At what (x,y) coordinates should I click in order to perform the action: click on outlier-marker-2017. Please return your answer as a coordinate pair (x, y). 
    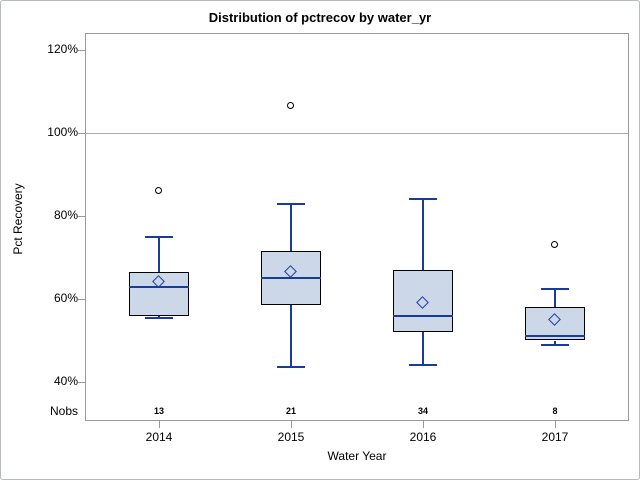
    Looking at the image, I should click on (554, 245).